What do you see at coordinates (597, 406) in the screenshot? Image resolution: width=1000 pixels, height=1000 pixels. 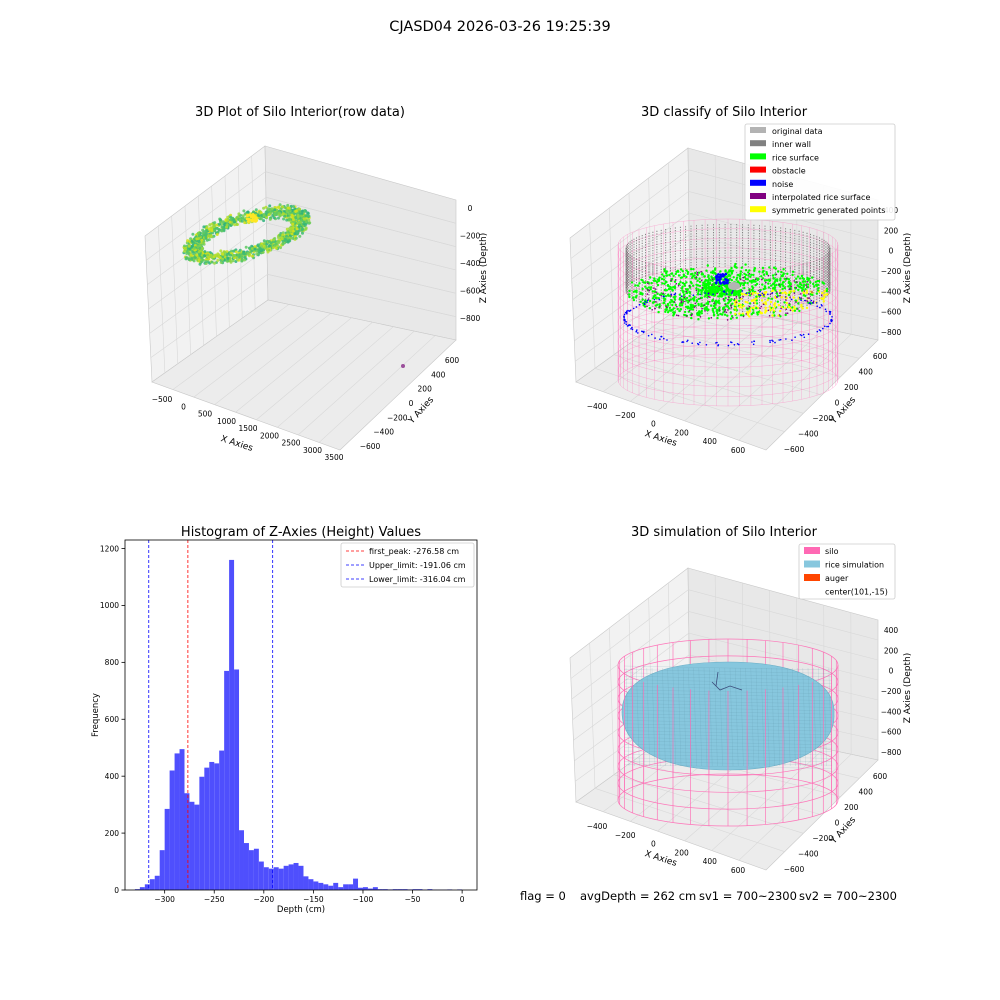 I see `p2-x-tick-label: −400` at bounding box center [597, 406].